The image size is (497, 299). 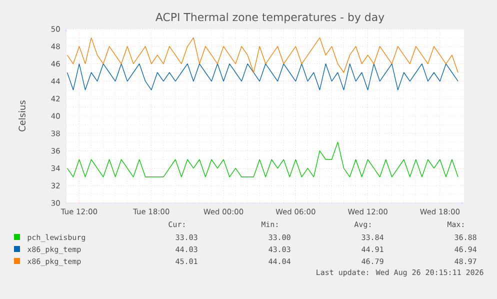 What do you see at coordinates (22, 116) in the screenshot?
I see `y-axis-title: Celsius` at bounding box center [22, 116].